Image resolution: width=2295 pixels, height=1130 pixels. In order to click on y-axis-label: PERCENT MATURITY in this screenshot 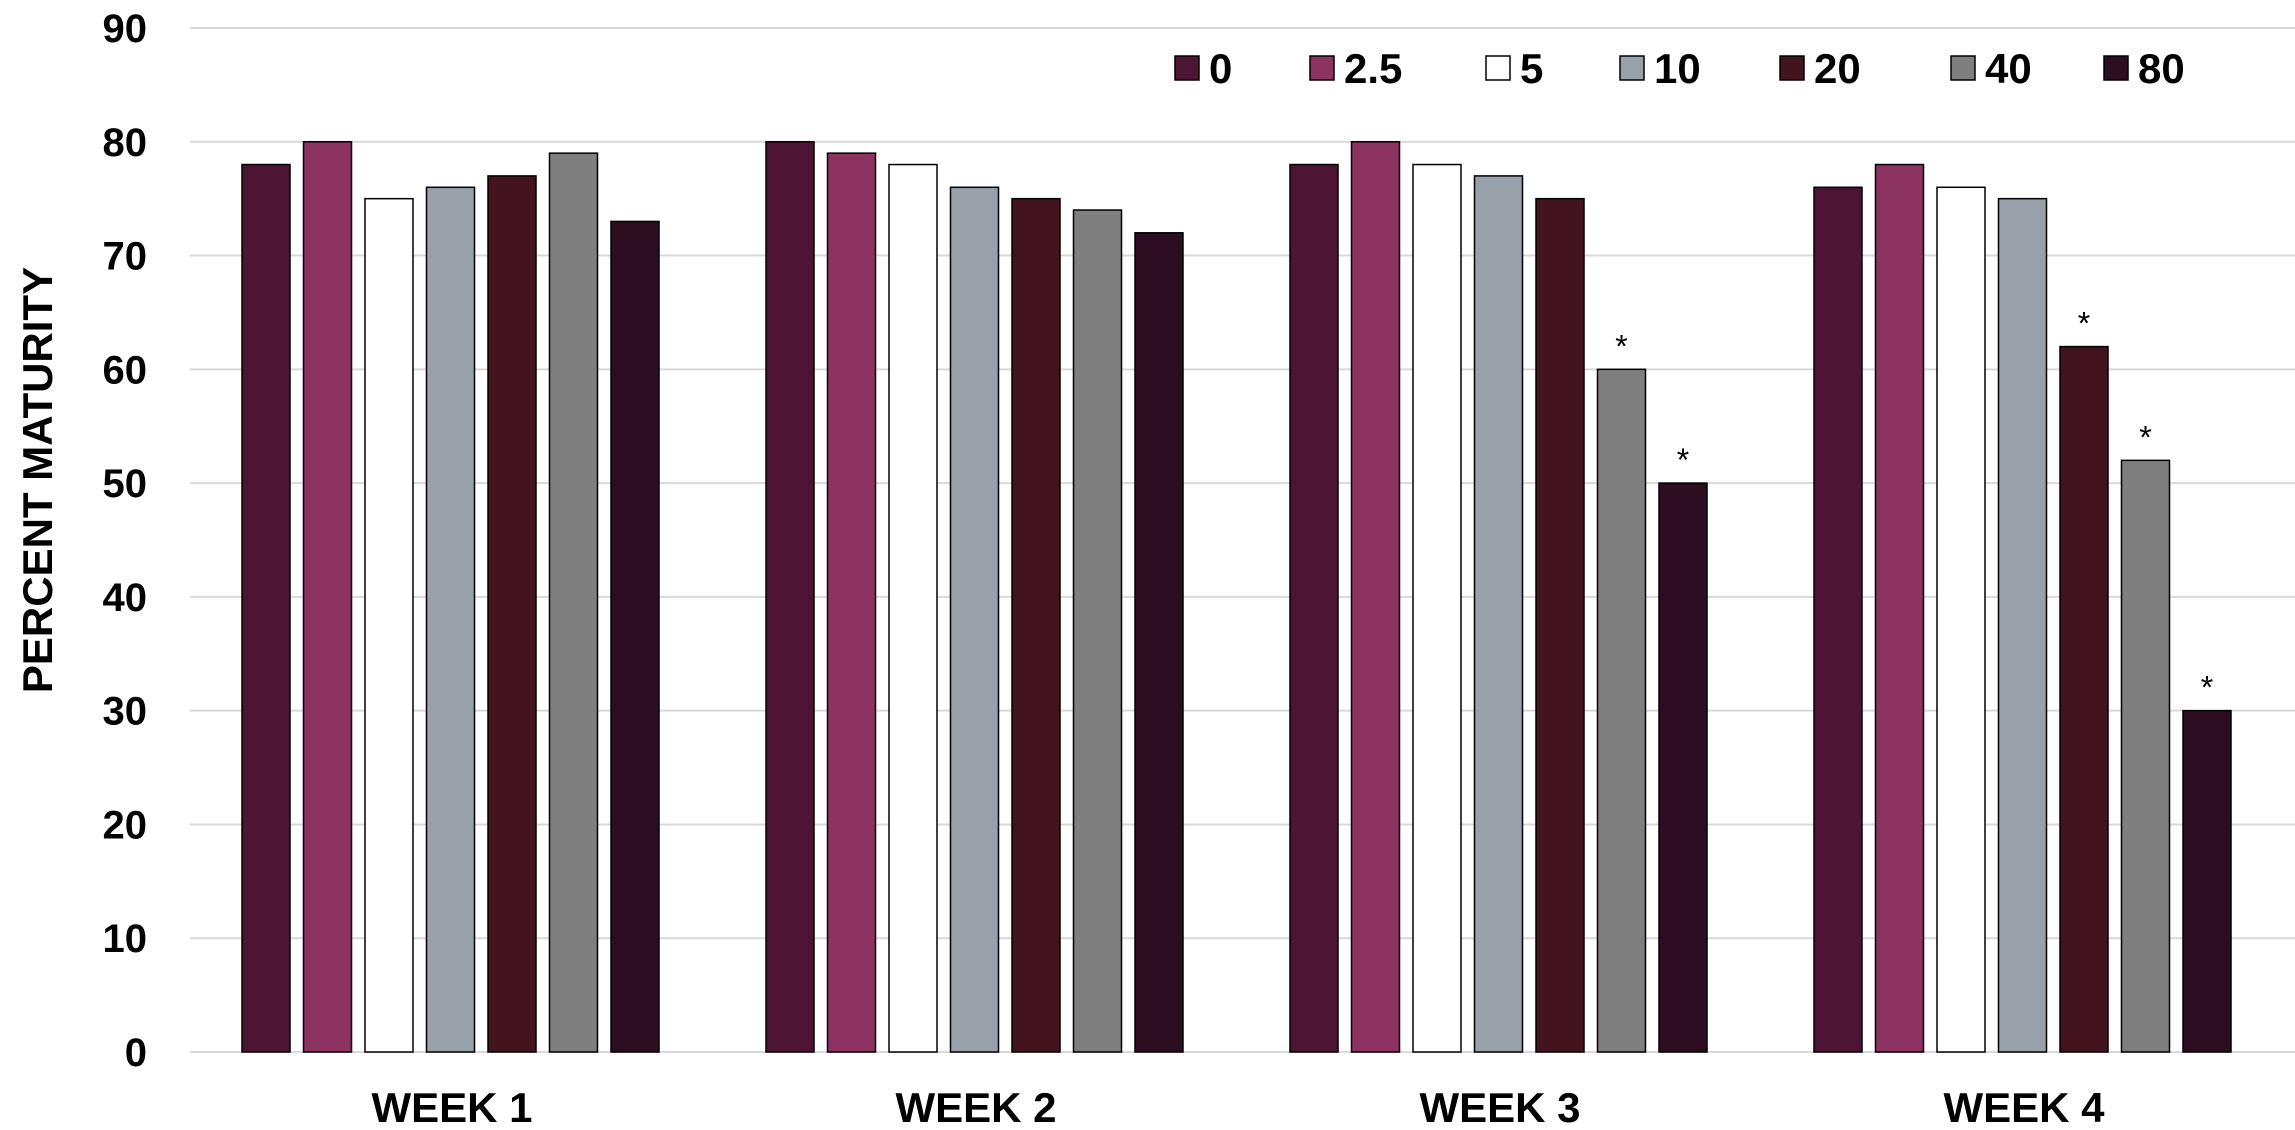, I will do `click(37, 480)`.